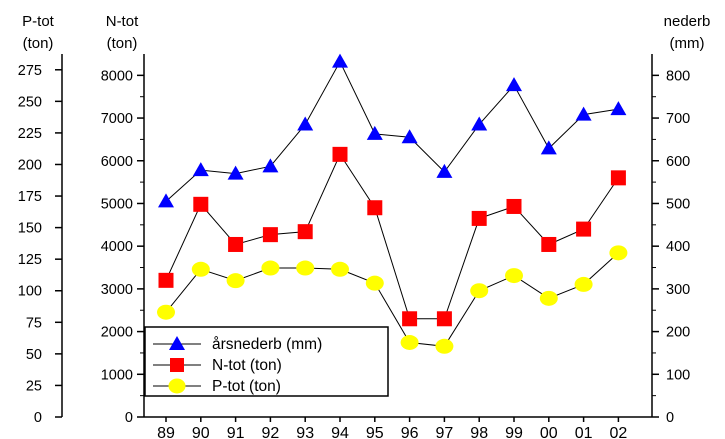  What do you see at coordinates (117, 204) in the screenshot?
I see `n_tot-tick-label: 5000` at bounding box center [117, 204].